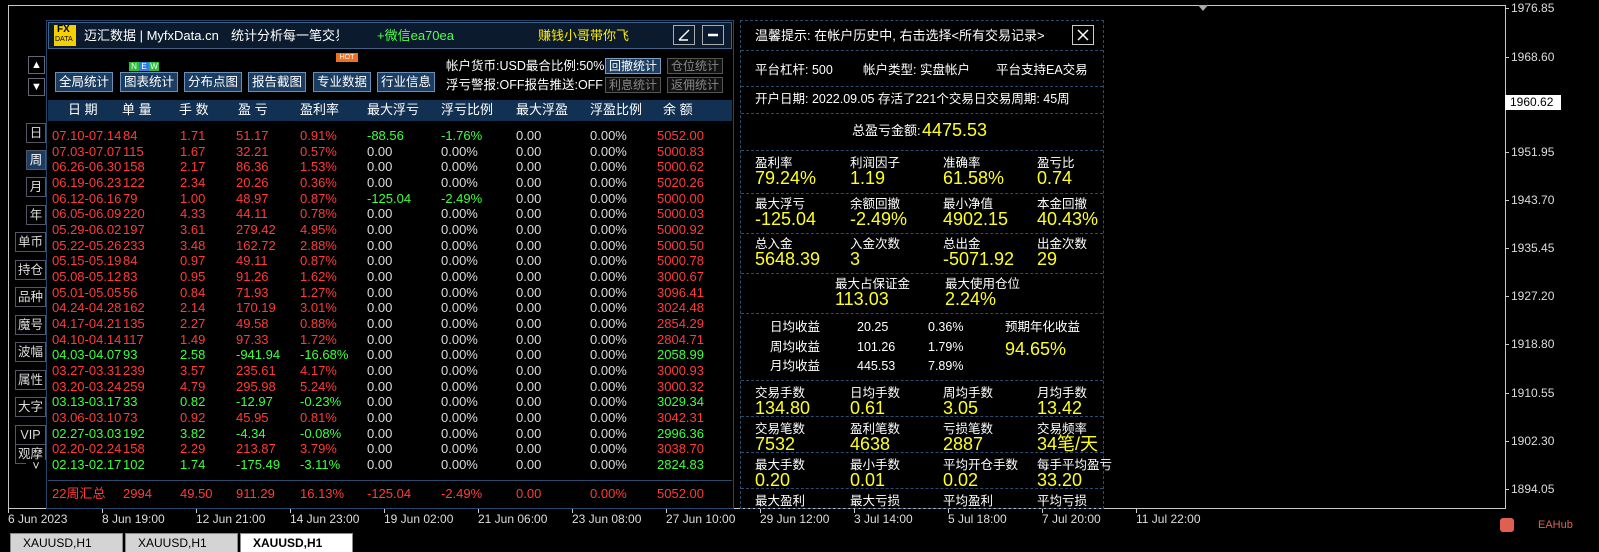 This screenshot has width=1599, height=552. I want to click on stat-label: 总入金, so click(774, 244).